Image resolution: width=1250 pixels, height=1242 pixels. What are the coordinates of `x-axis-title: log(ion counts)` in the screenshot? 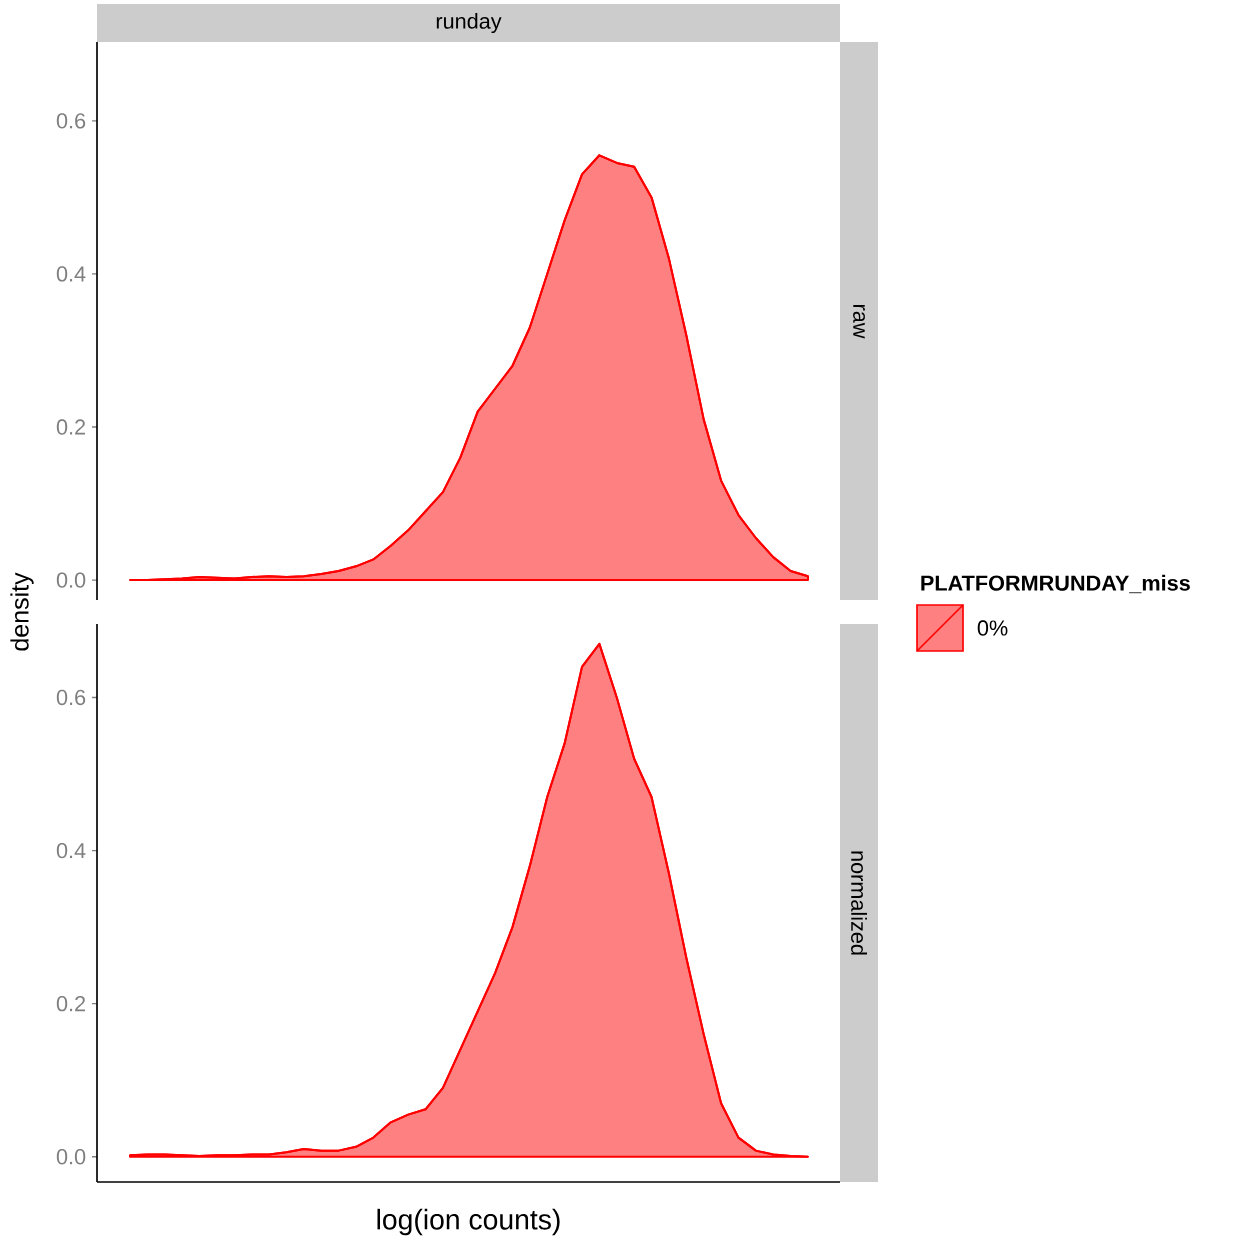 It's located at (468, 1222).